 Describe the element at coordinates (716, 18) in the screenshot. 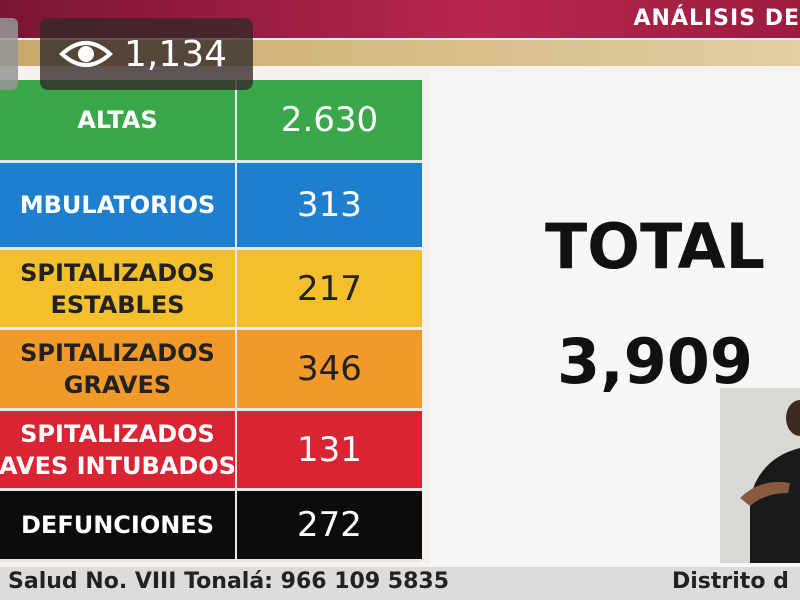

I see `banner-title: ANÁLISIS DE` at that location.